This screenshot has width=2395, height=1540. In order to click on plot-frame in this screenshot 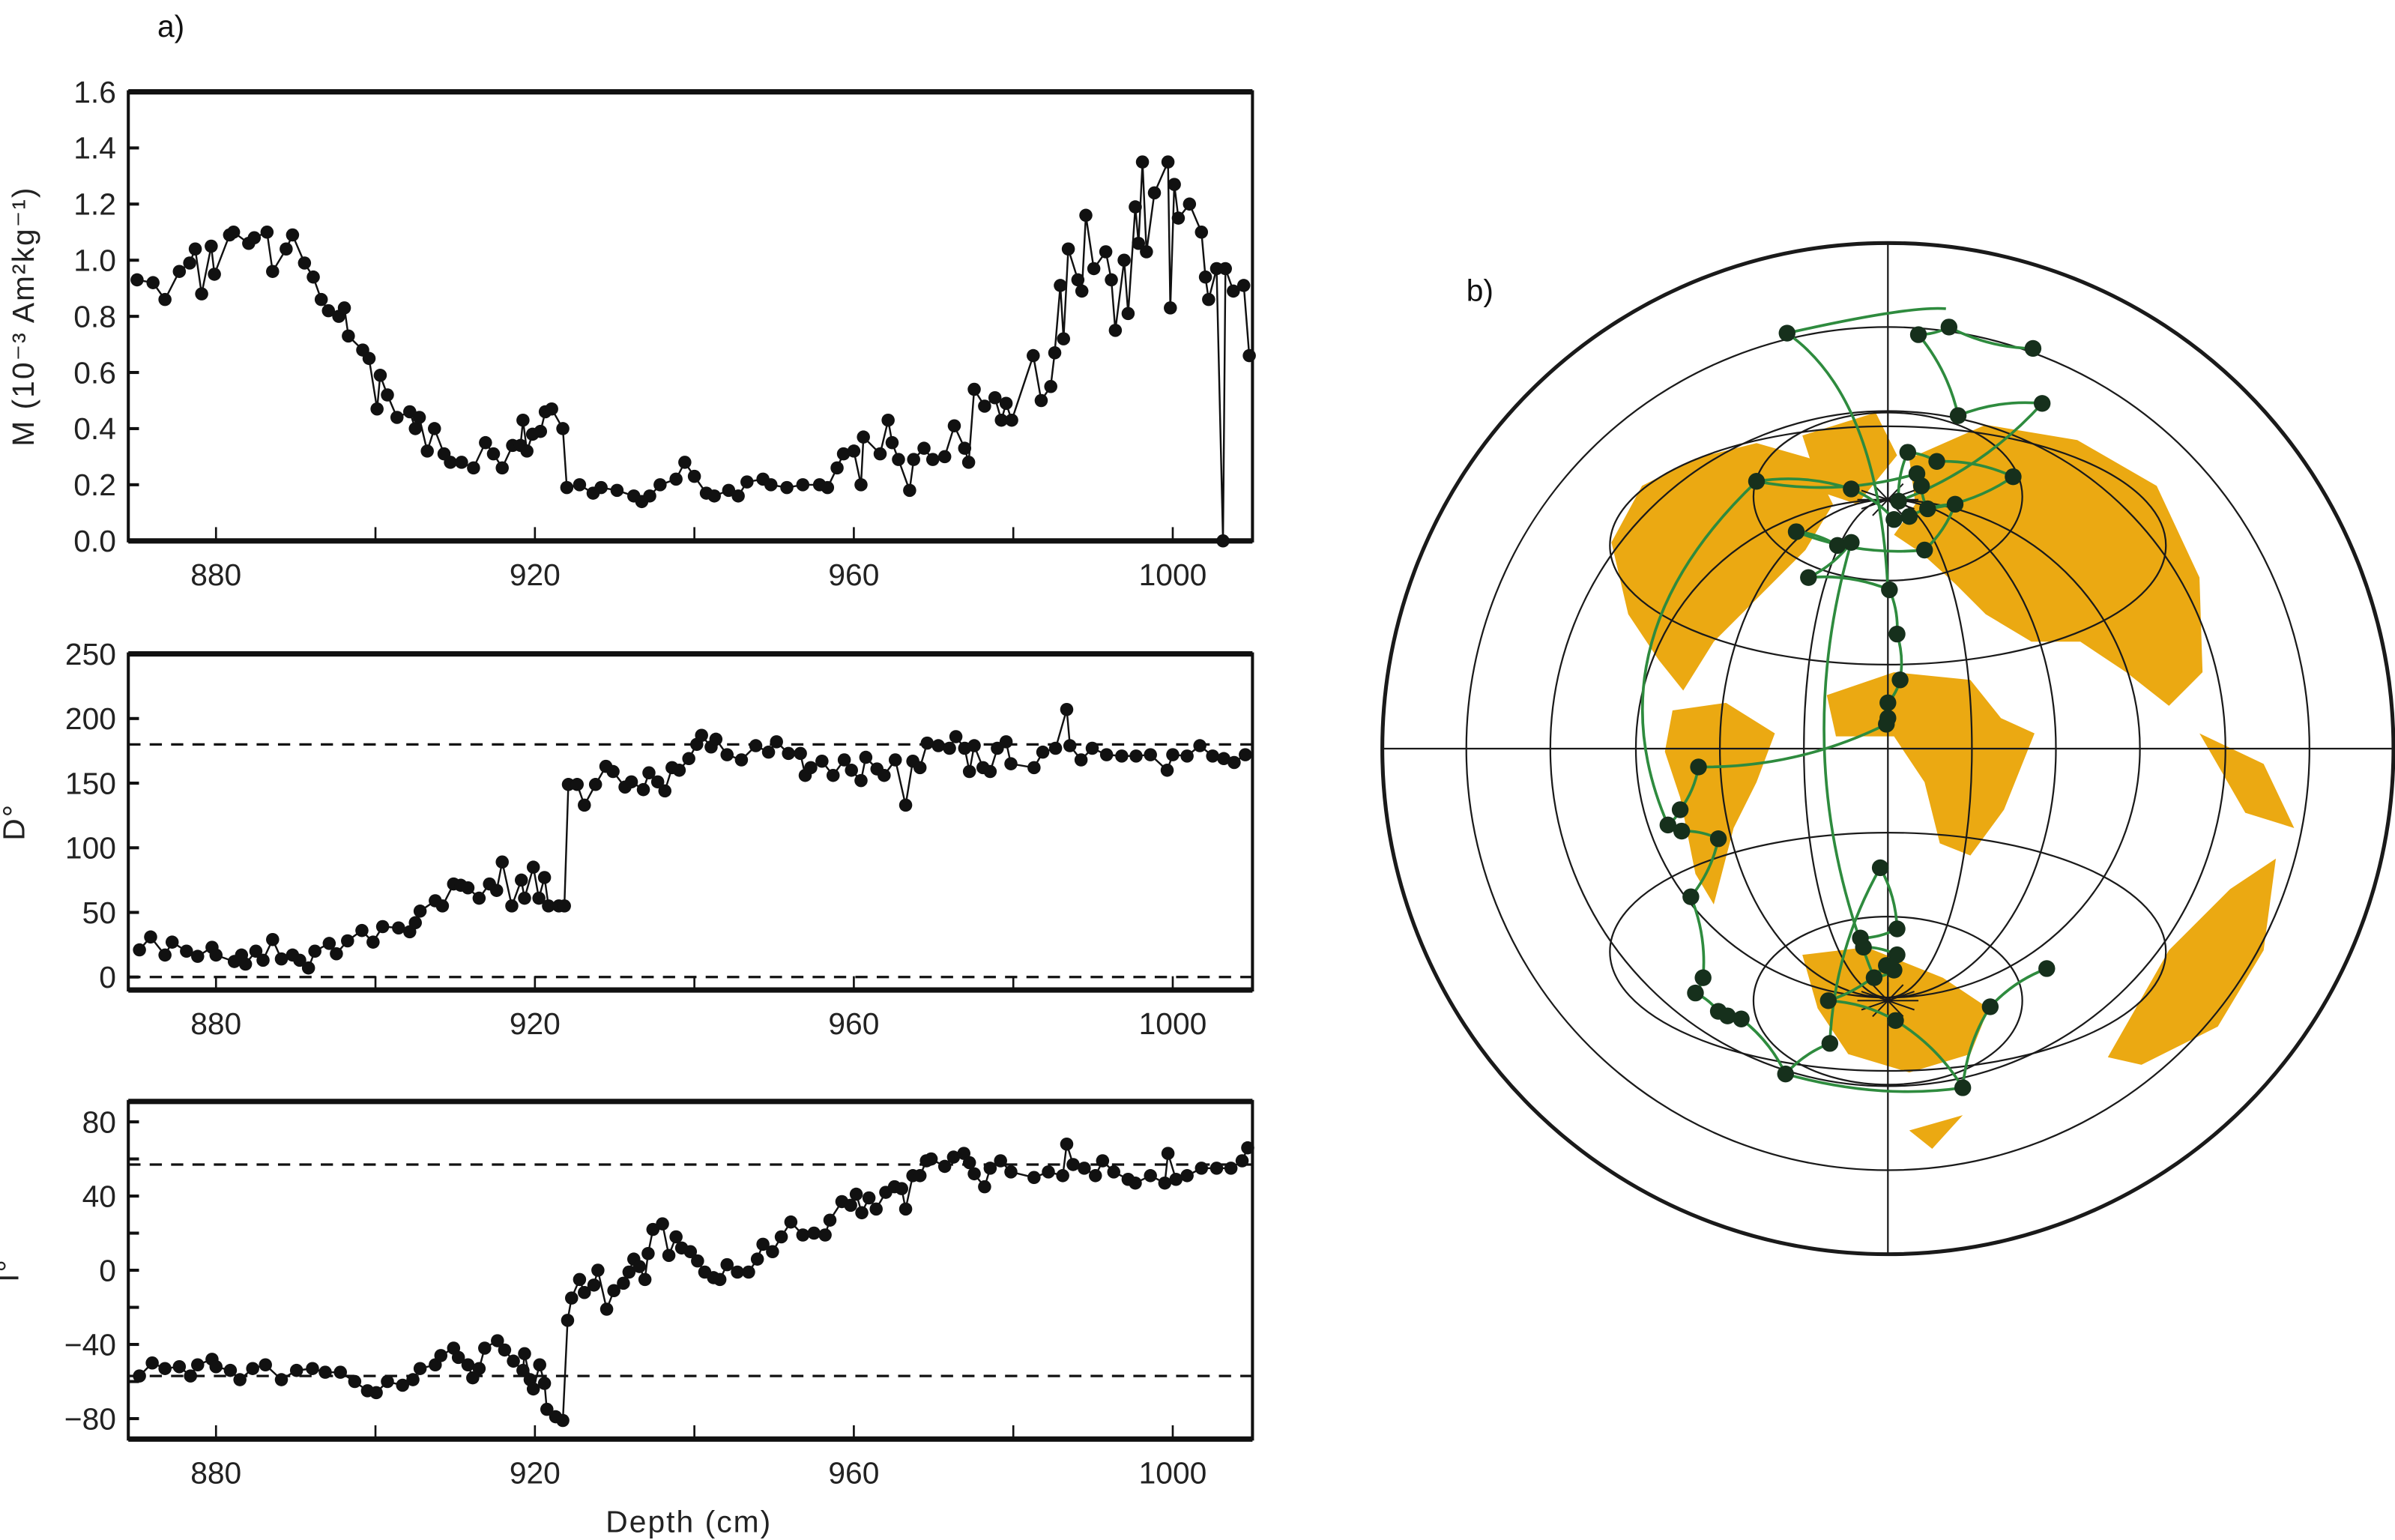, I will do `click(690, 822)`.